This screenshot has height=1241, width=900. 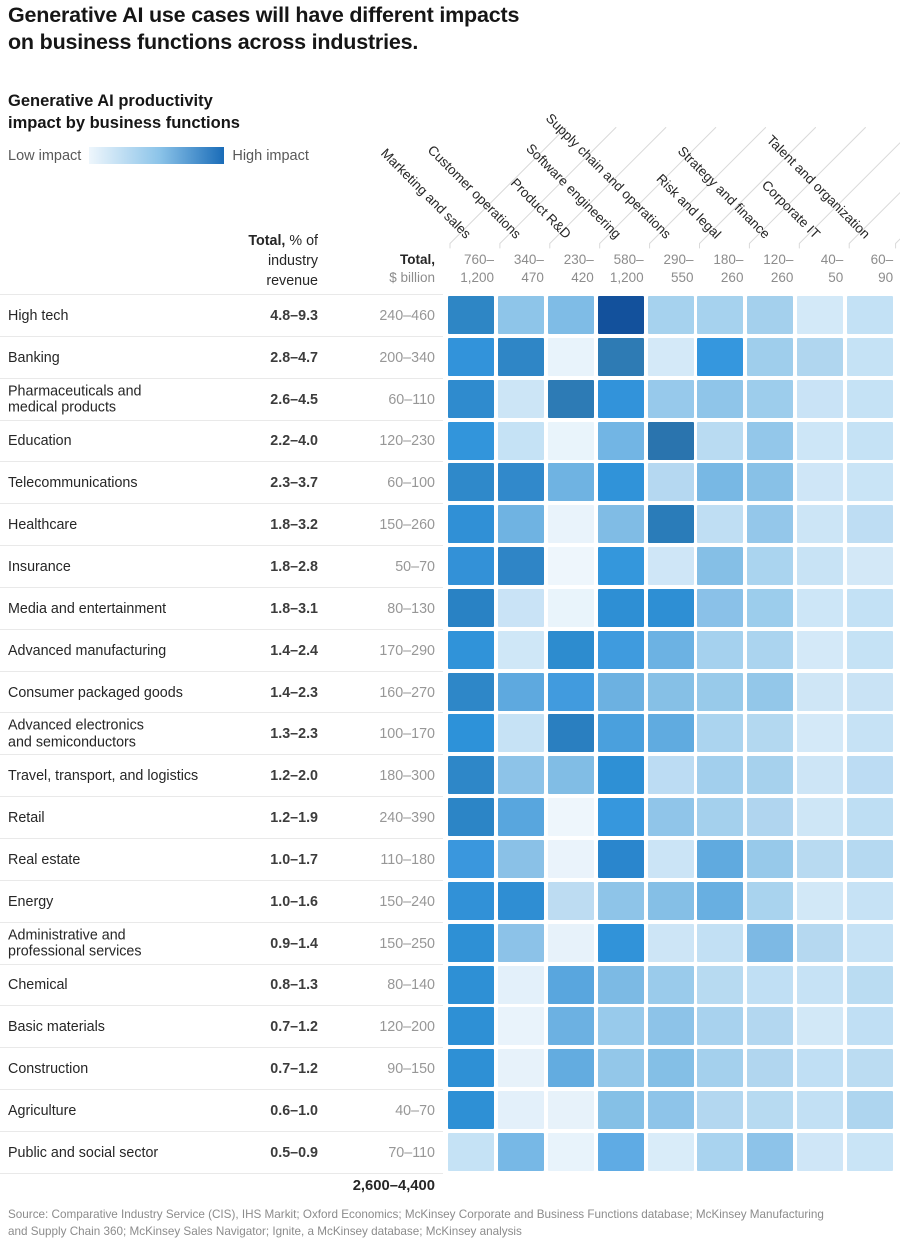 What do you see at coordinates (294, 692) in the screenshot?
I see `row-pct-value: 1.4–2.3` at bounding box center [294, 692].